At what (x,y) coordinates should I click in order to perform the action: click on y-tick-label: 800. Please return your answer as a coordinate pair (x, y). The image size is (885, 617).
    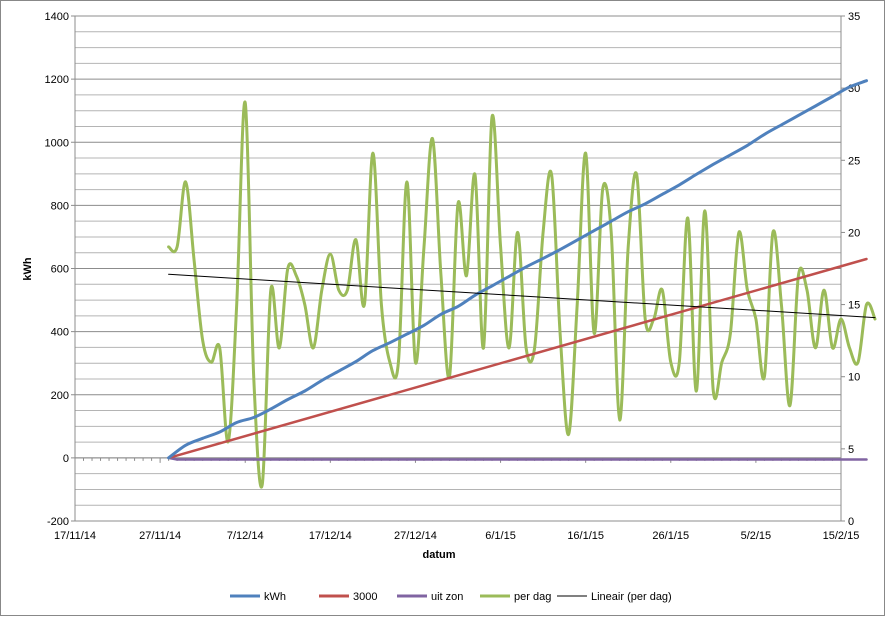
    Looking at the image, I should click on (60, 206).